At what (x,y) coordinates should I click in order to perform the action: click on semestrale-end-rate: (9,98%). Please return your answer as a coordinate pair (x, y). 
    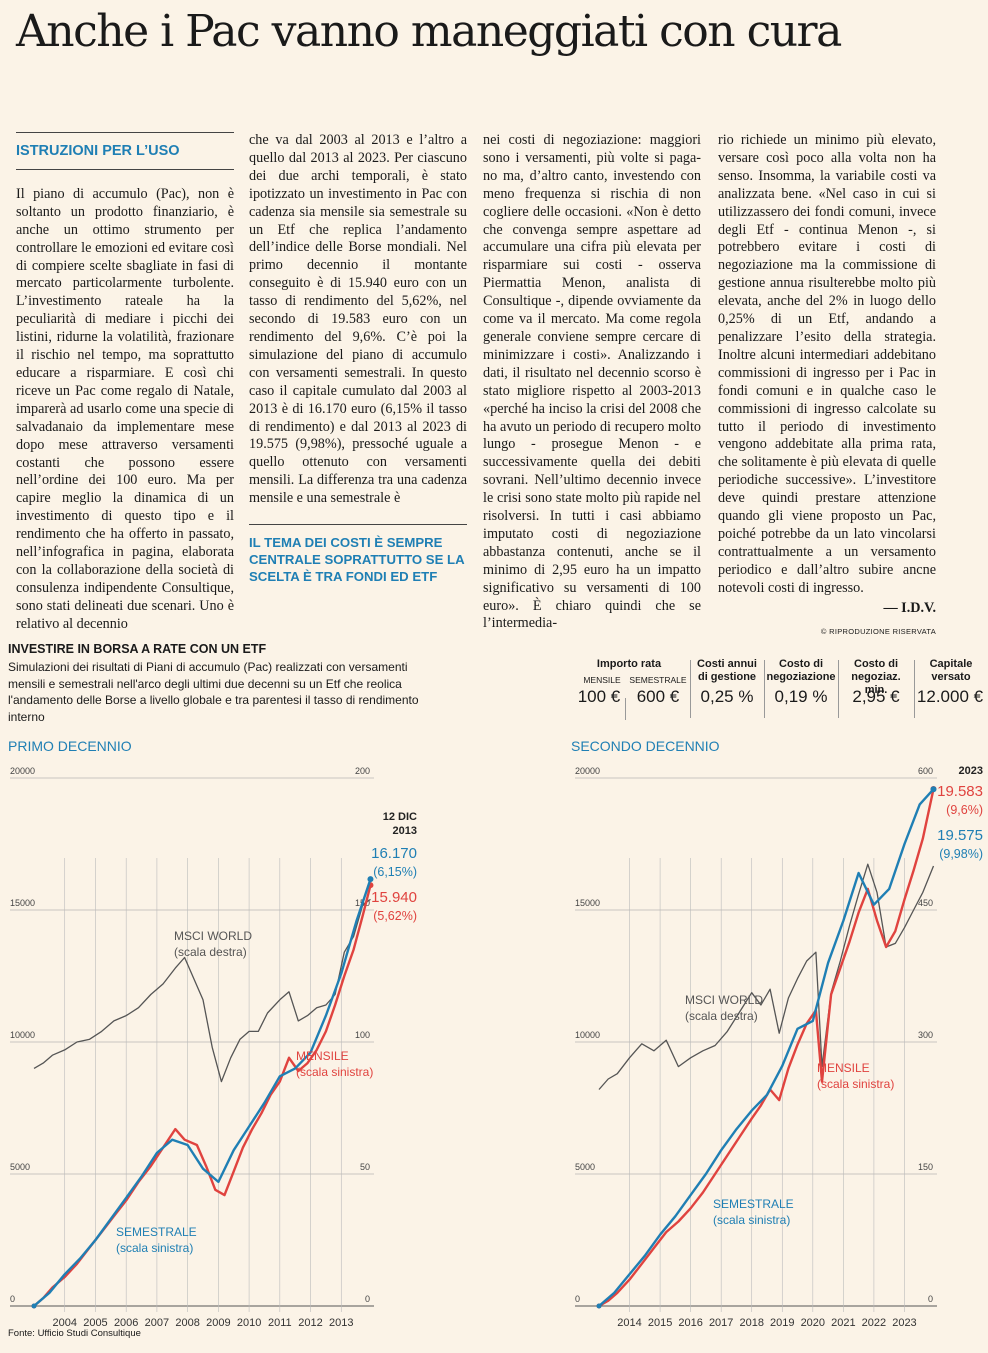
    Looking at the image, I should click on (961, 854).